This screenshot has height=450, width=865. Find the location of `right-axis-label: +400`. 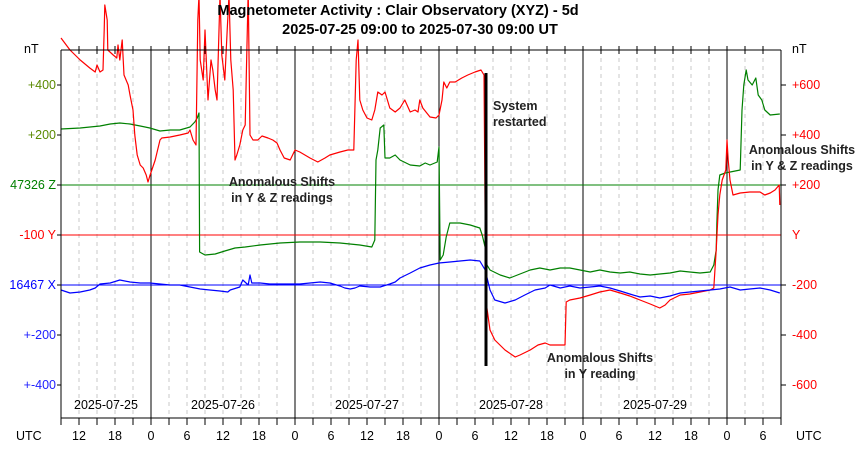

right-axis-label: +400 is located at coordinates (806, 135).